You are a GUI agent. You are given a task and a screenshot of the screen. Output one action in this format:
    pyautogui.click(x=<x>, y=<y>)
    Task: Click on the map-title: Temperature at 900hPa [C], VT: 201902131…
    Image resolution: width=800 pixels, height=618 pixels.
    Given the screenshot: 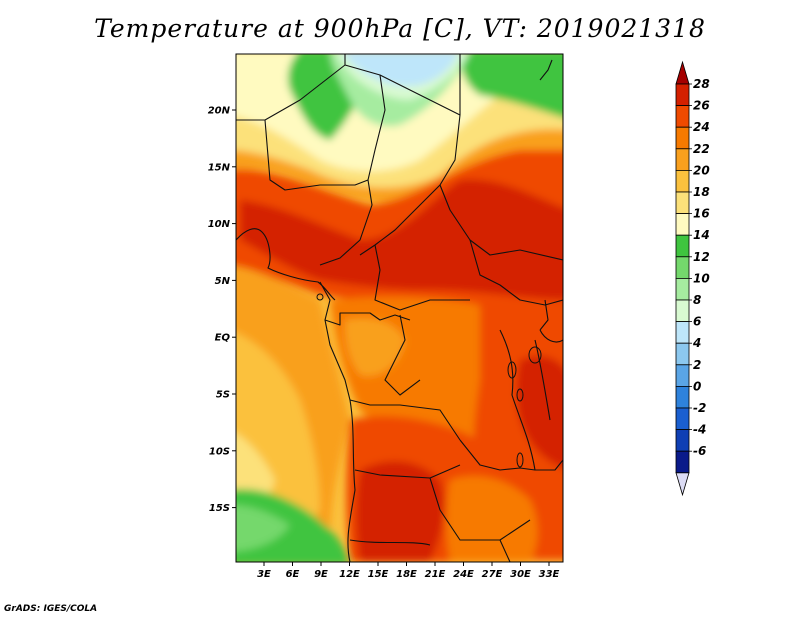 What is the action you would take?
    pyautogui.click(x=400, y=28)
    